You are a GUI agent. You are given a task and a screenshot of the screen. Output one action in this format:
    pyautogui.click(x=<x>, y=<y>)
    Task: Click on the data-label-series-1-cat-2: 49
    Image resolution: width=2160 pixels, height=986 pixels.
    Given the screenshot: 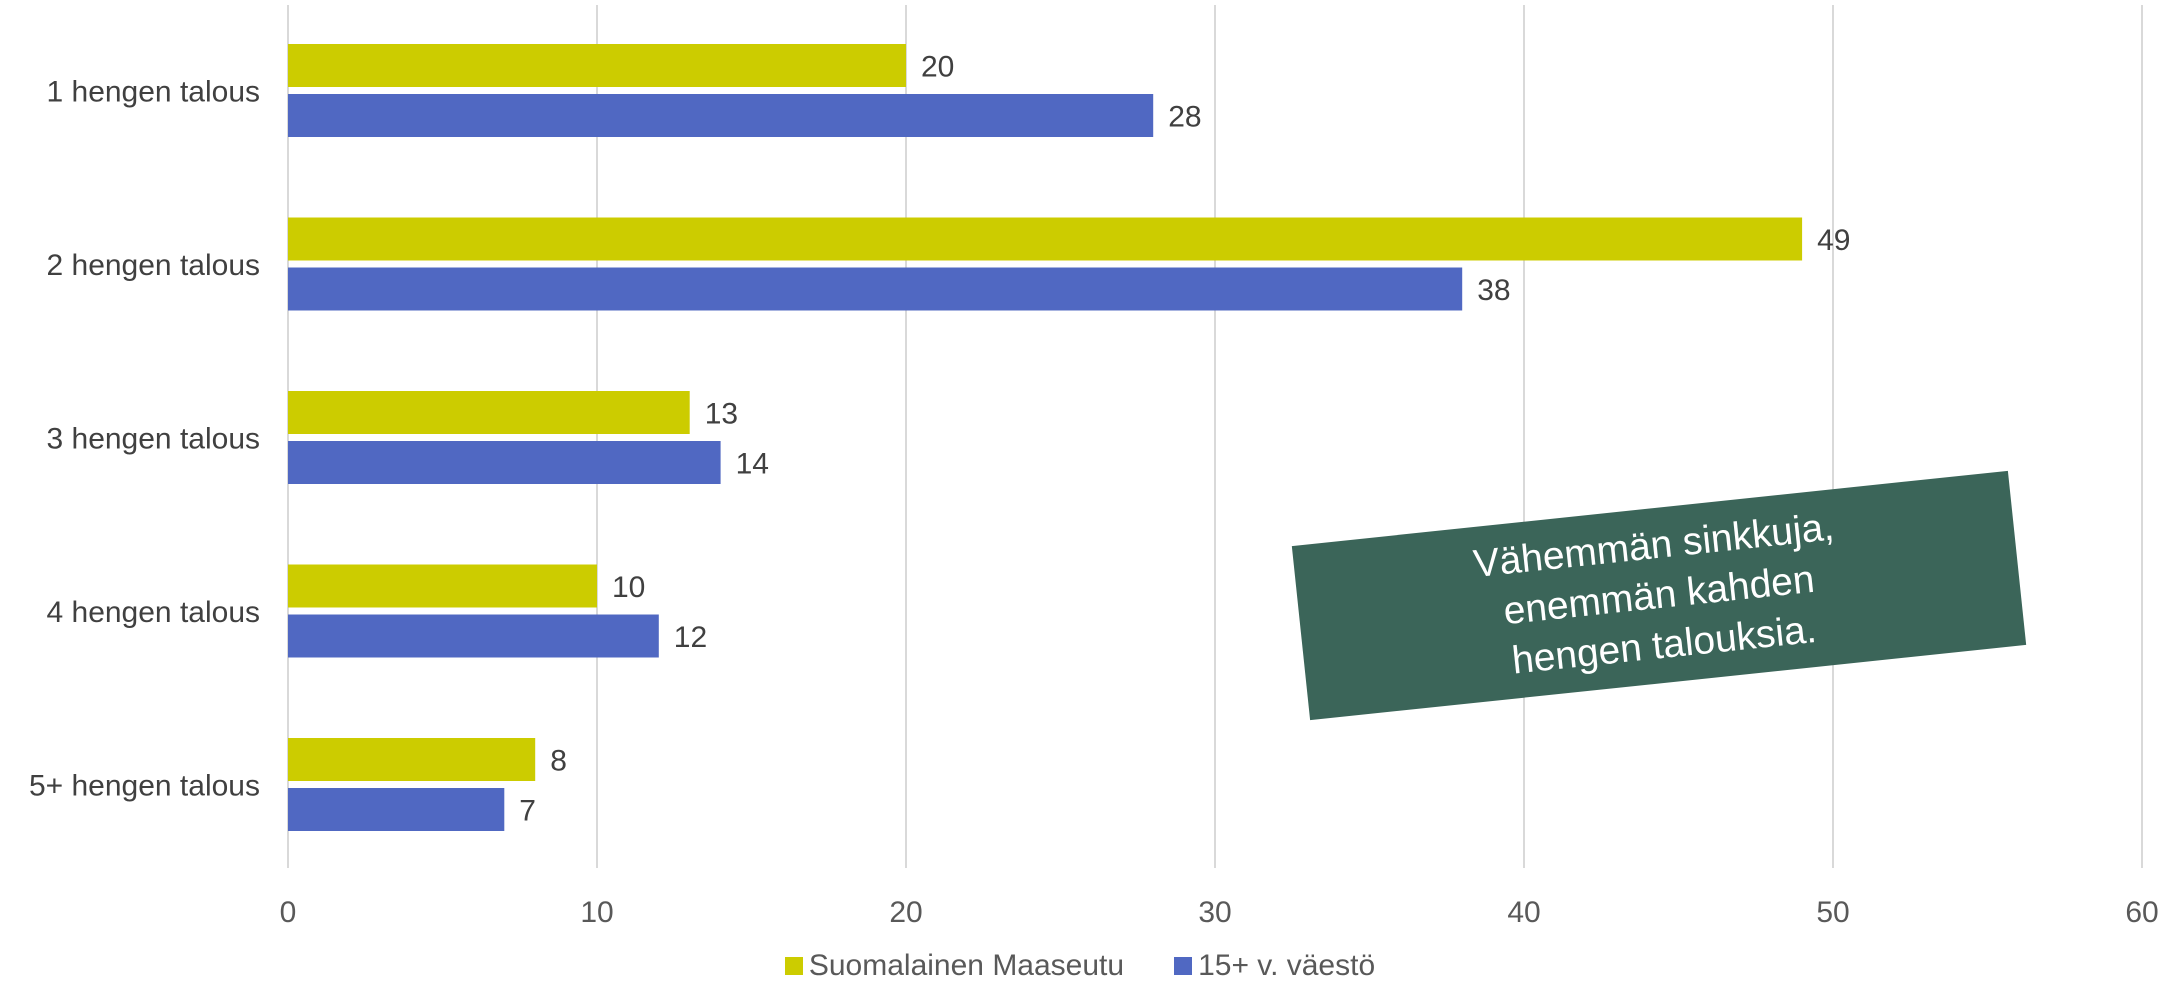 What is the action you would take?
    pyautogui.click(x=1833, y=240)
    